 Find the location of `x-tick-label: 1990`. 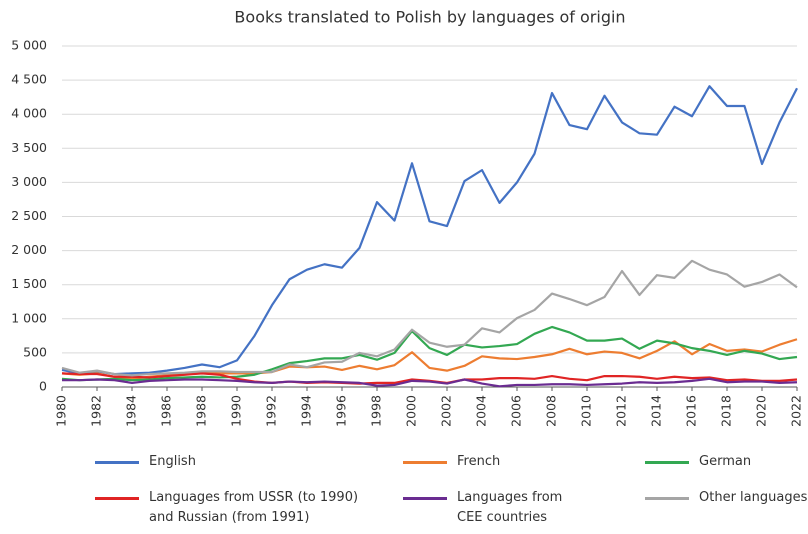

x-tick-label: 1990 is located at coordinates (236, 411).